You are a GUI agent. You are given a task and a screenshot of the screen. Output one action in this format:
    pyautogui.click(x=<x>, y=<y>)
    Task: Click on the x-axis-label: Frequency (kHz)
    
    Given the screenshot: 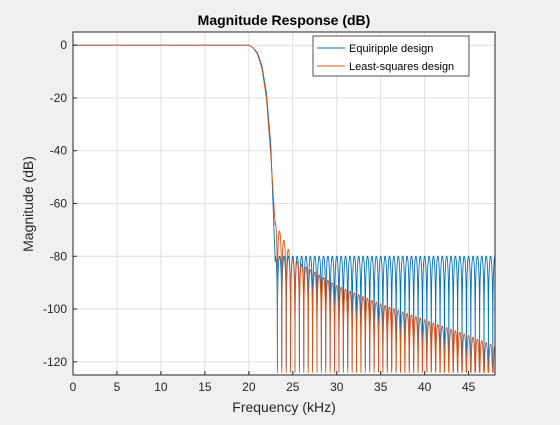 What is the action you would take?
    pyautogui.click(x=283, y=407)
    